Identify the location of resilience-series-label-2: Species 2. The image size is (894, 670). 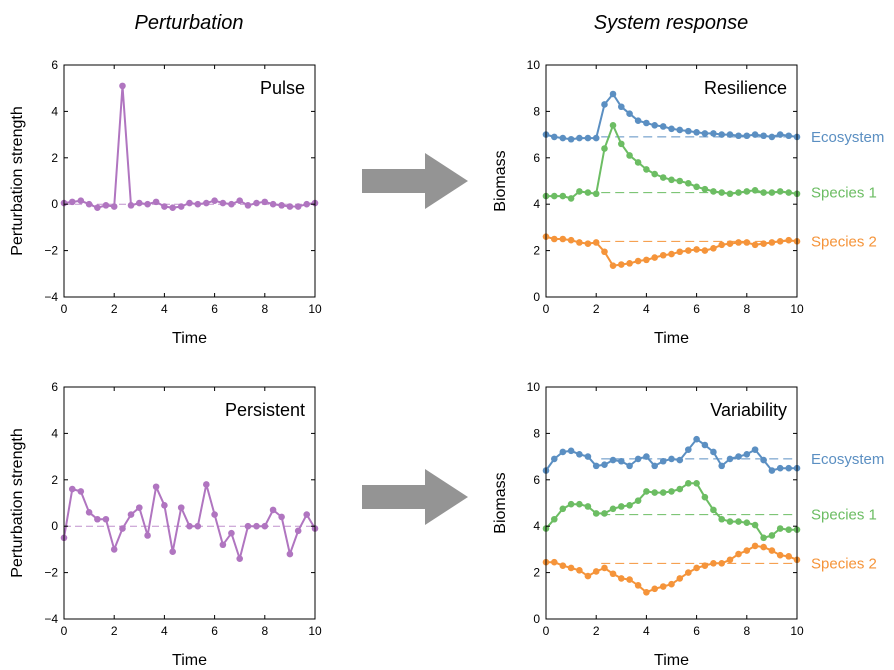
(844, 241).